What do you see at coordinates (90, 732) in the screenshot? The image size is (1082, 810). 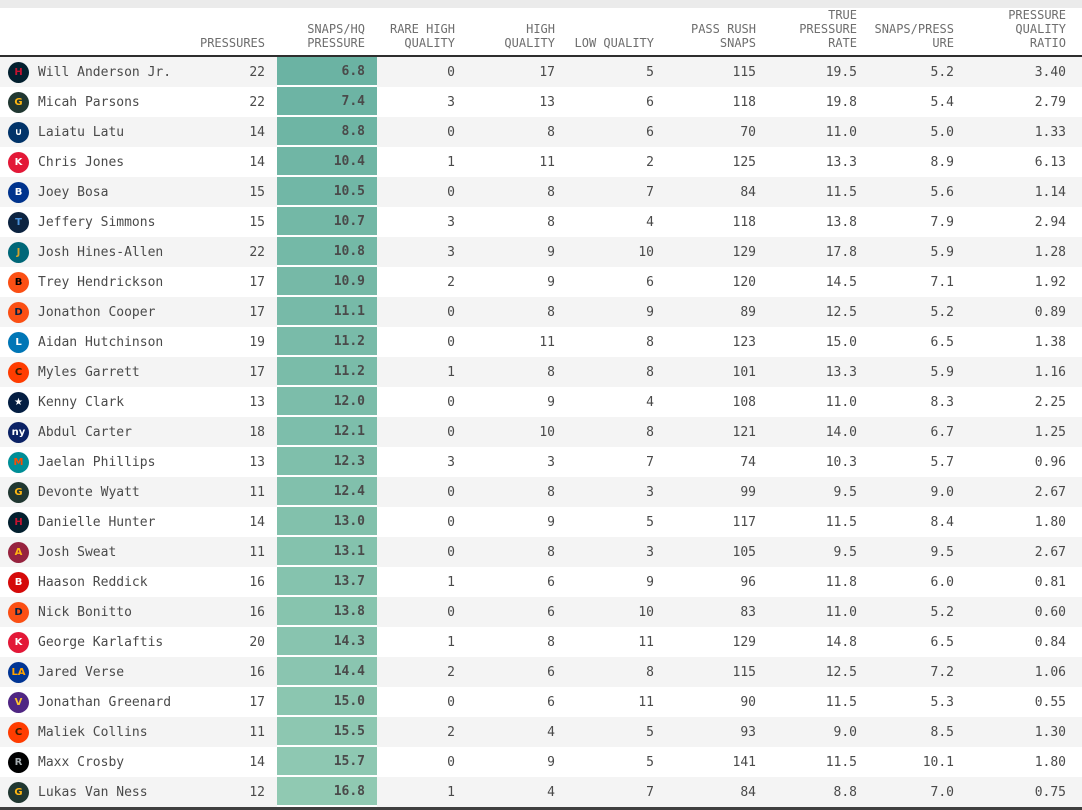 I see `player-cell: C Maliek Collins` at bounding box center [90, 732].